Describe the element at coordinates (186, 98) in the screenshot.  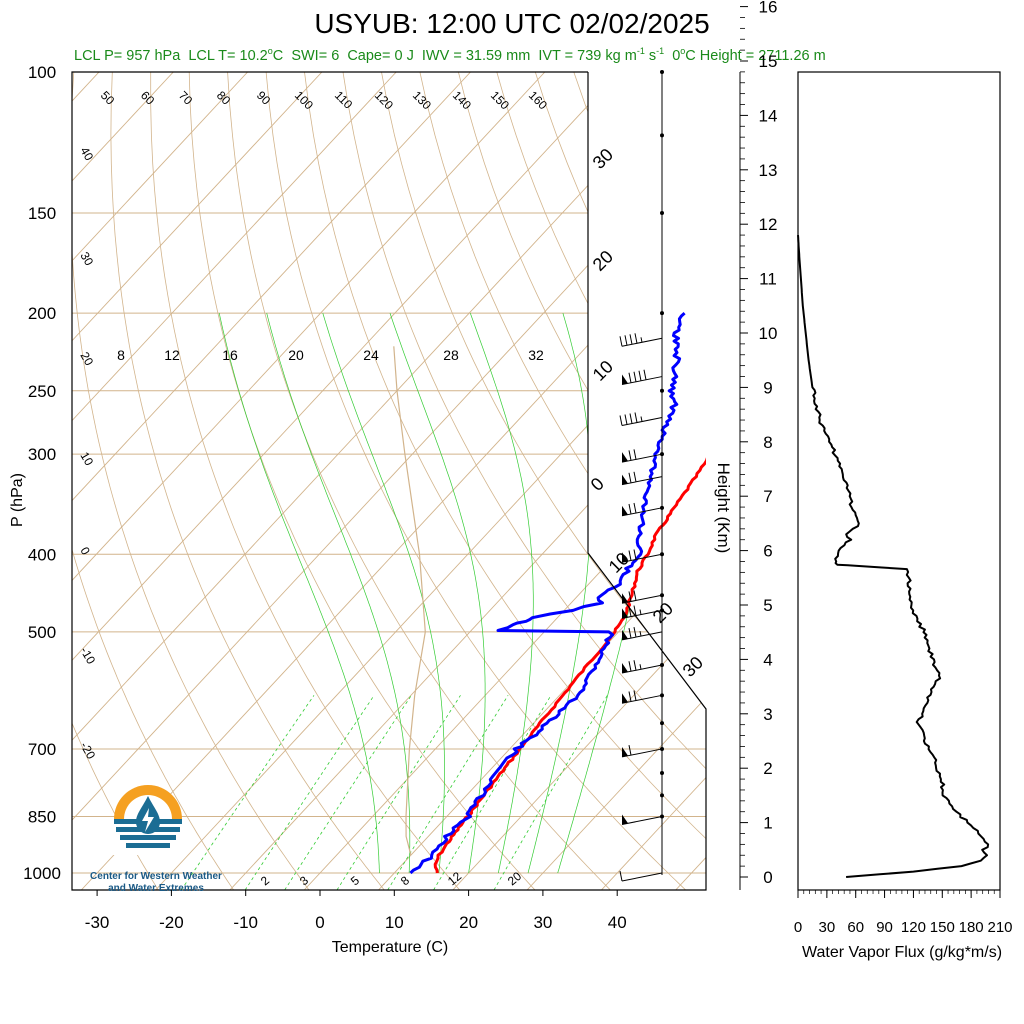
I see `dry-adiabat-label: 70` at that location.